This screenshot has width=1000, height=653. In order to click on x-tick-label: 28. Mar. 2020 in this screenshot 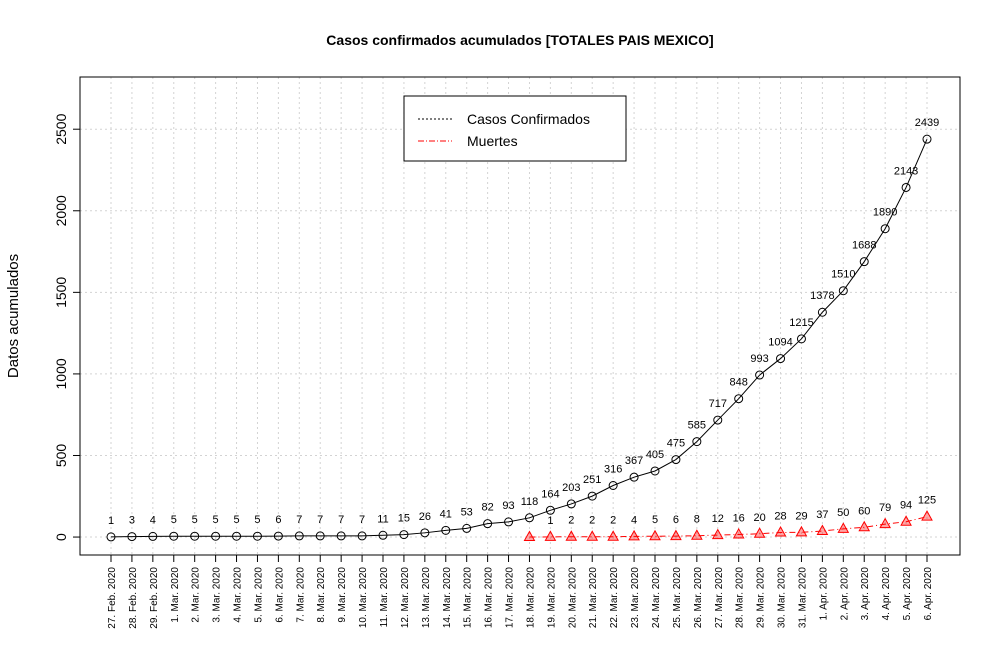, I will do `click(740, 598)`.